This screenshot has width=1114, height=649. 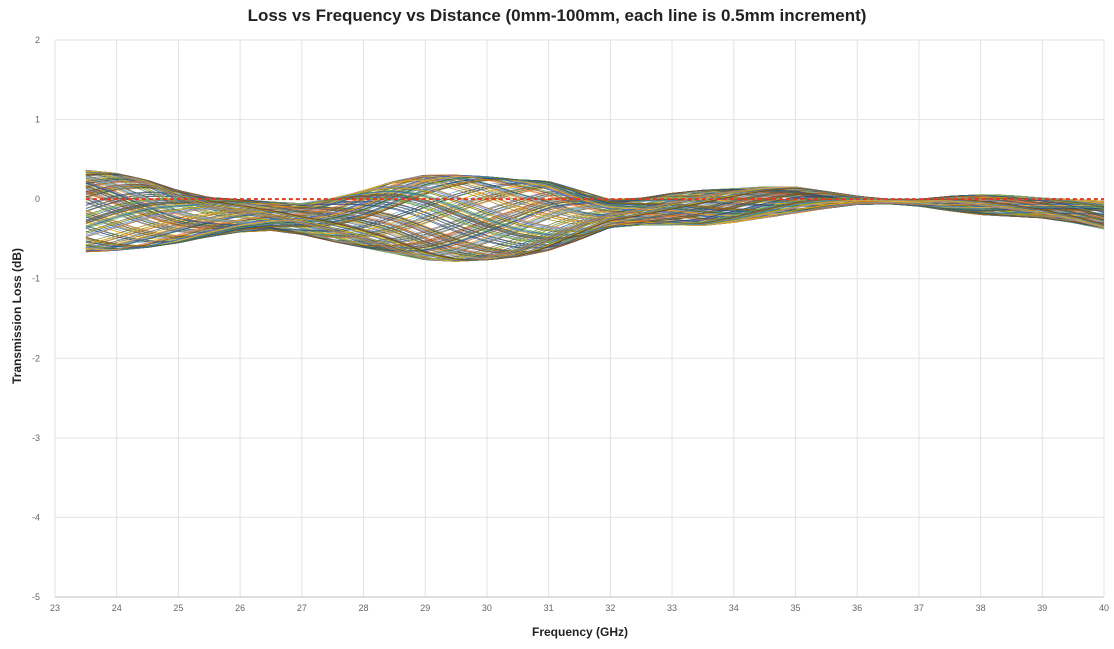 What do you see at coordinates (610, 608) in the screenshot?
I see `x-tick-label: 32` at bounding box center [610, 608].